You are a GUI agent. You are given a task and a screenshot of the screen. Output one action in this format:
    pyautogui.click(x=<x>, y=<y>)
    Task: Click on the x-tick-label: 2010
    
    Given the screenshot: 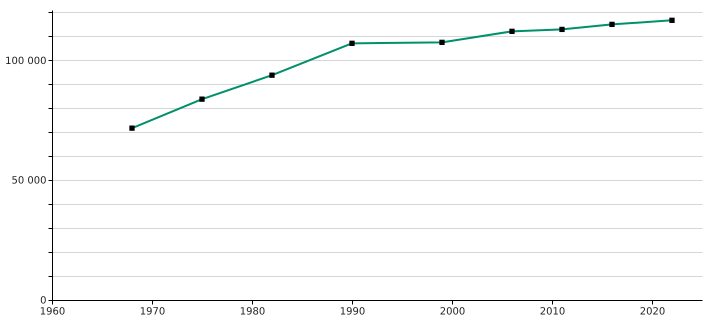 What is the action you would take?
    pyautogui.click(x=553, y=312)
    